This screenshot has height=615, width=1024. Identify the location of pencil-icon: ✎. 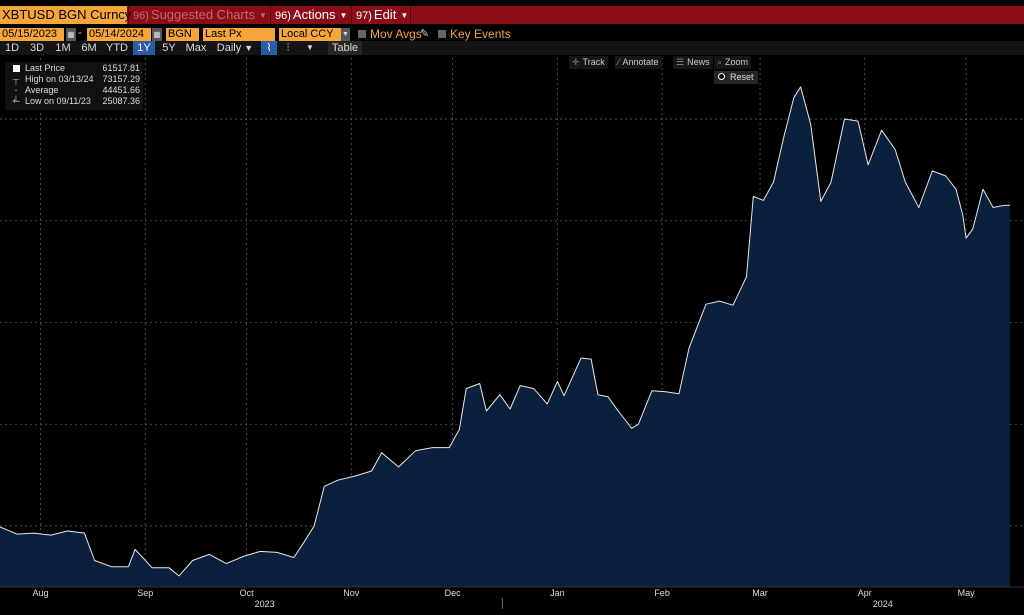
(425, 34).